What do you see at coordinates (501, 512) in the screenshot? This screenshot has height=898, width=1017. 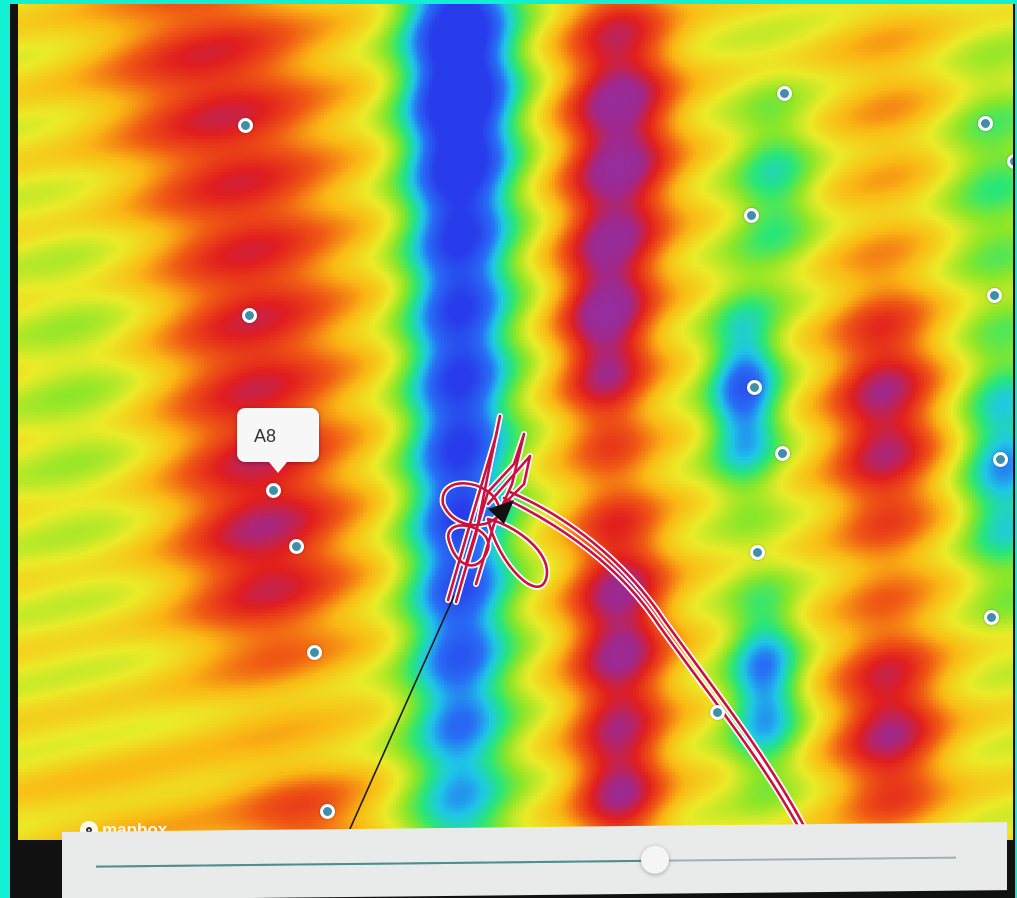 I see `aircraft-icon` at bounding box center [501, 512].